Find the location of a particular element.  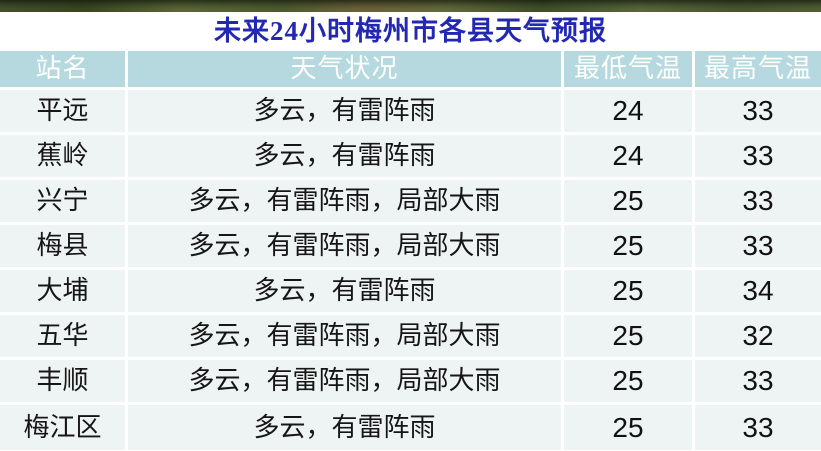

max-temp-value: 34 is located at coordinates (758, 292).